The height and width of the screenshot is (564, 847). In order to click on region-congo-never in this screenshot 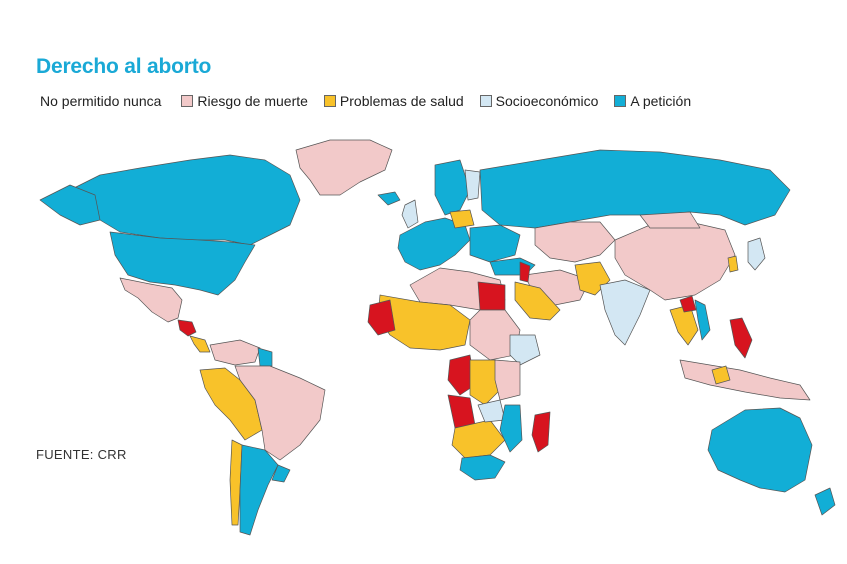, I will do `click(461, 375)`.